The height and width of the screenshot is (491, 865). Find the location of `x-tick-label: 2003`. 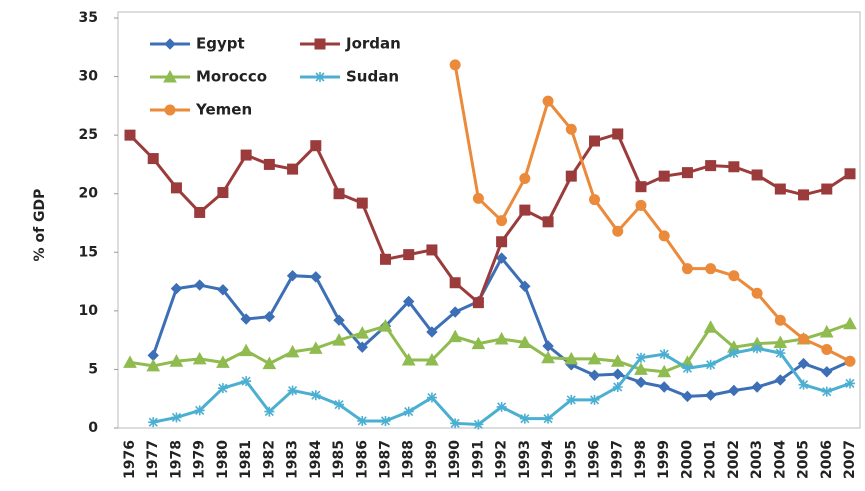

x-tick-label: 2003 is located at coordinates (757, 459).